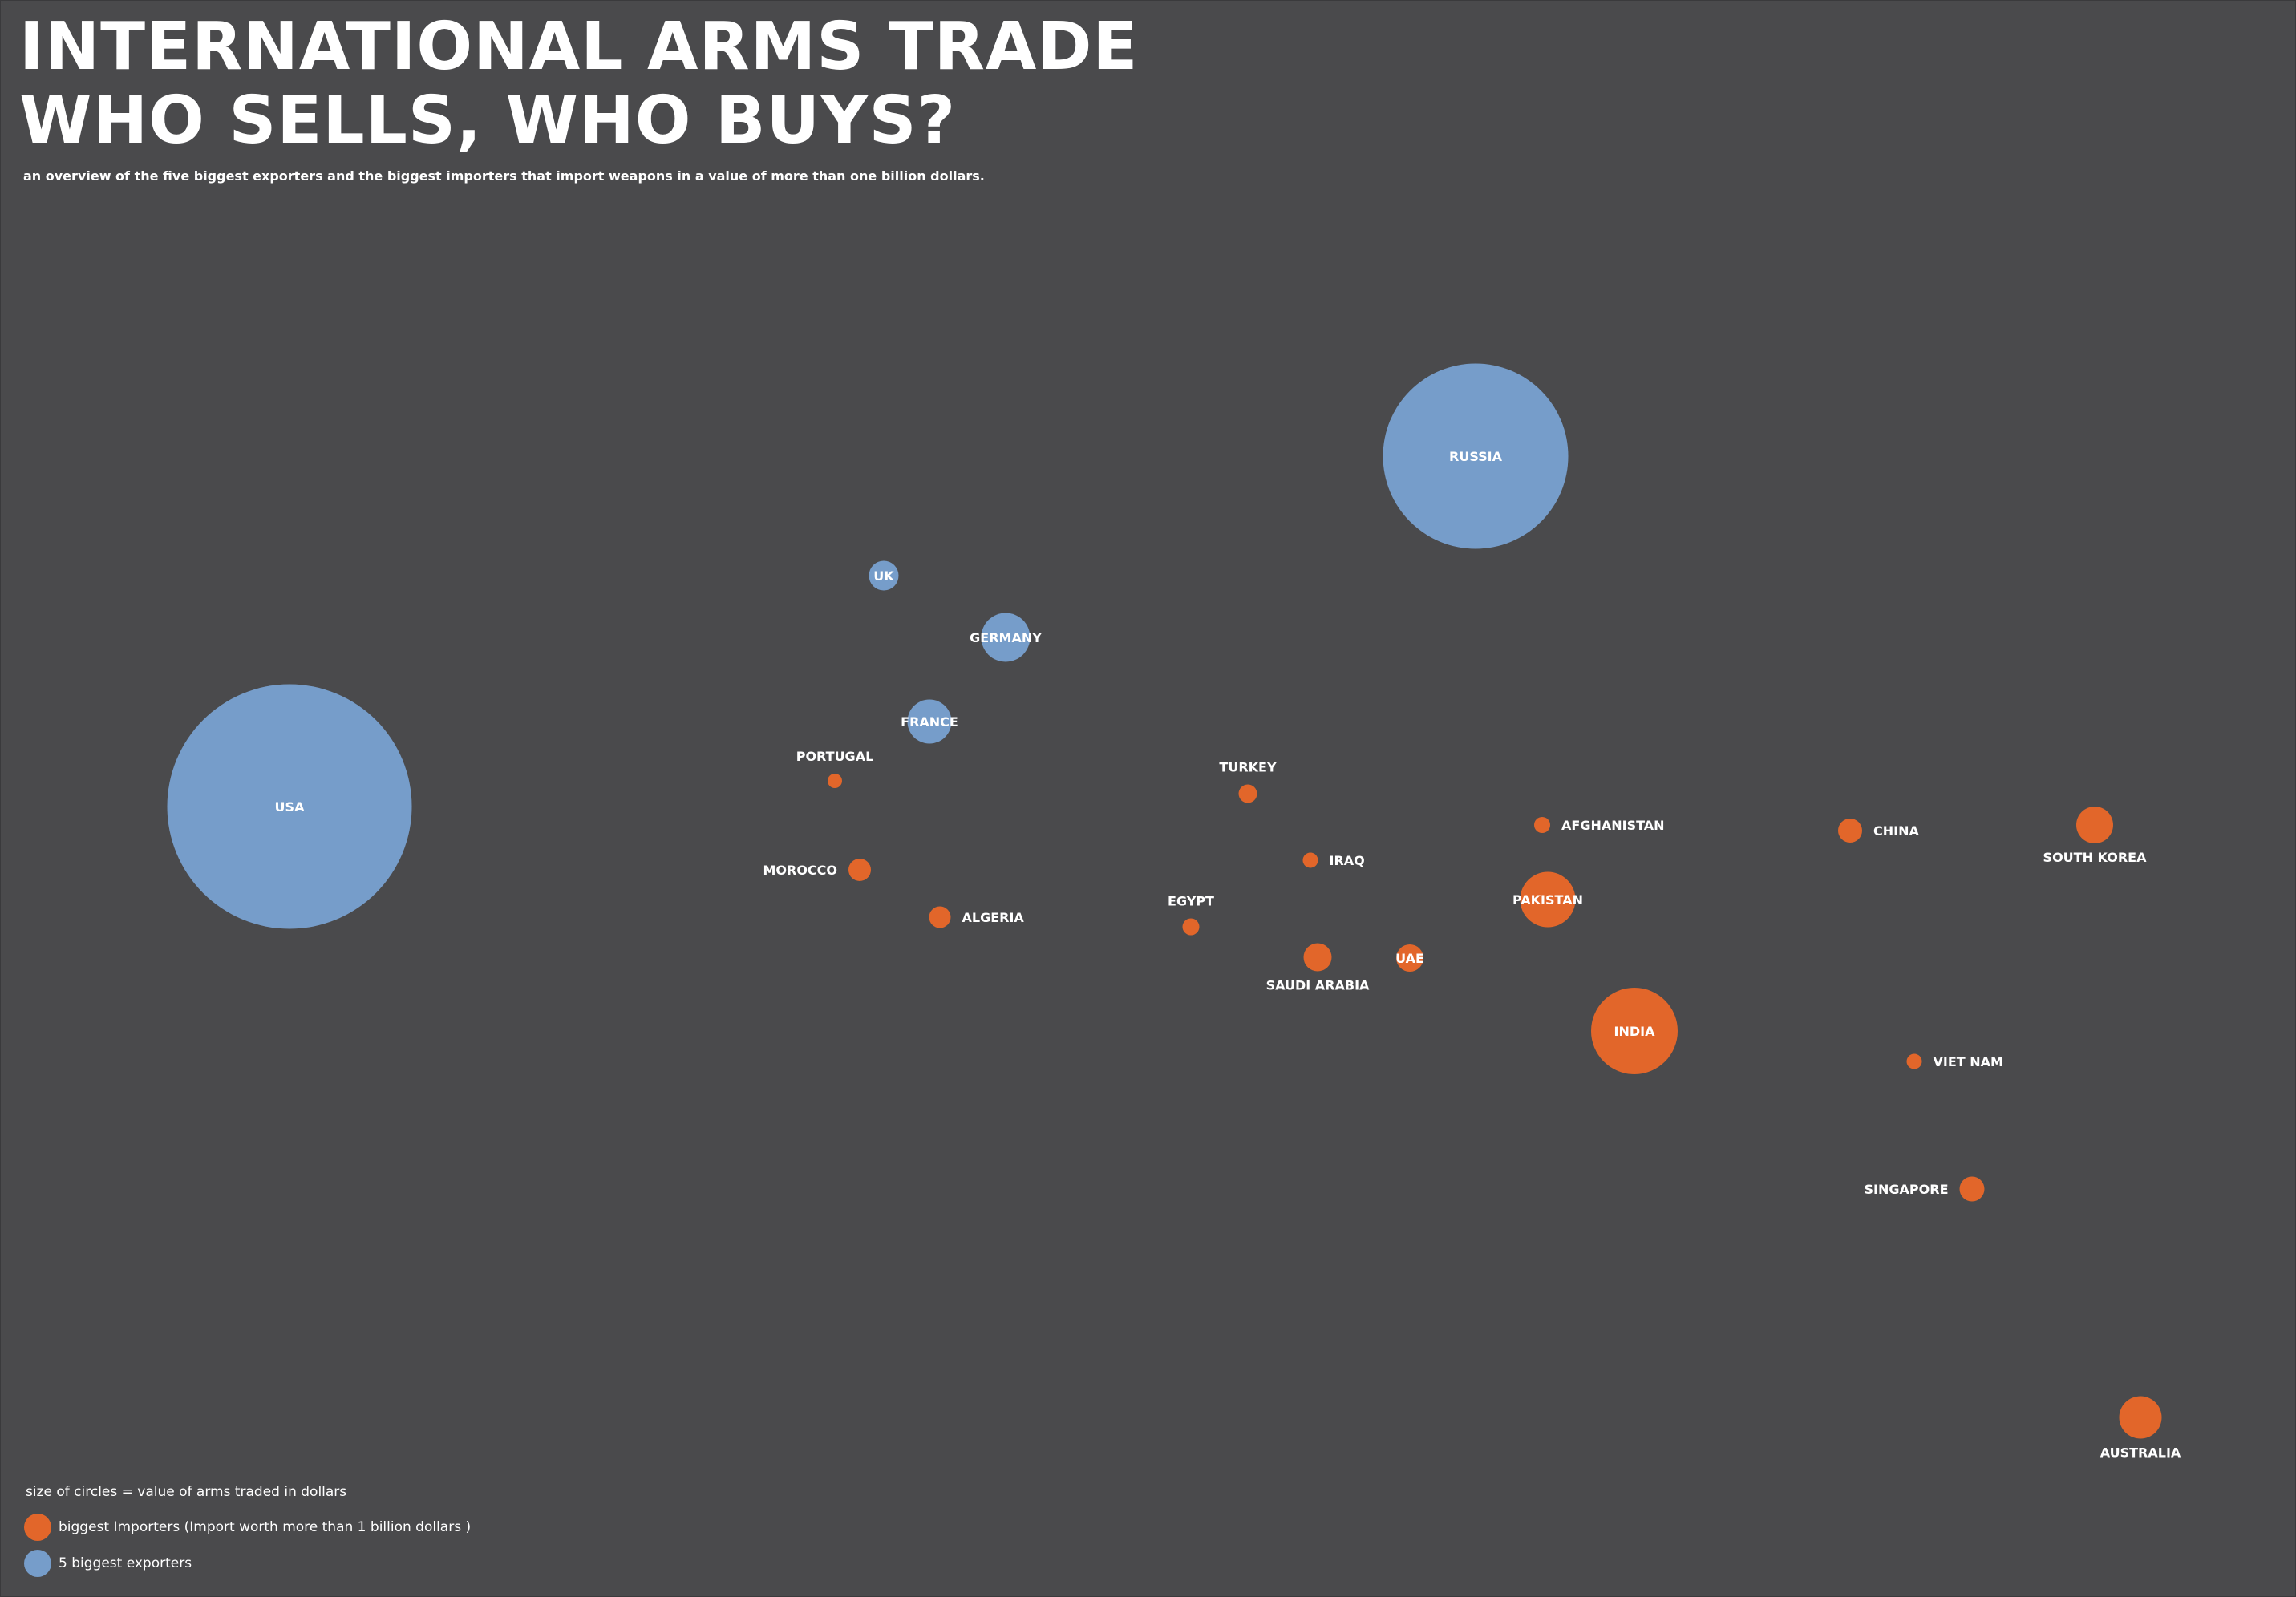 The width and height of the screenshot is (2296, 1597). I want to click on legend-importer-swatch, so click(38, 1527).